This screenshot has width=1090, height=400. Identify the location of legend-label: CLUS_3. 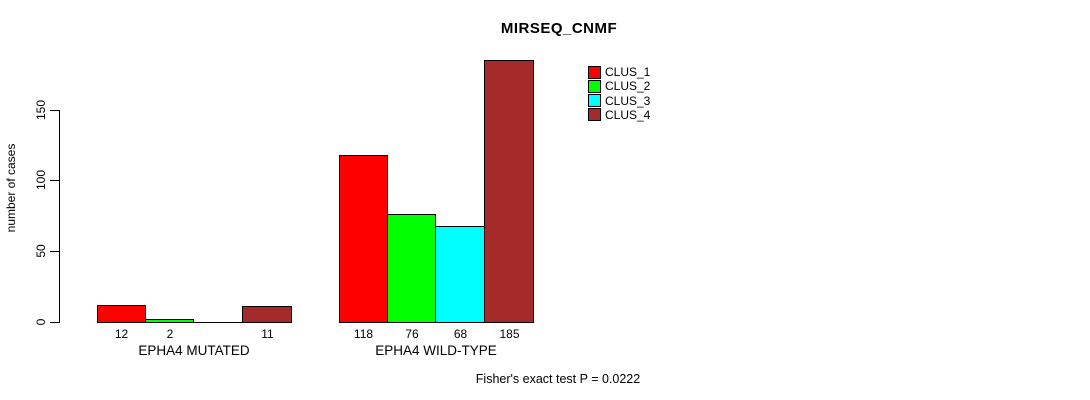
(628, 101).